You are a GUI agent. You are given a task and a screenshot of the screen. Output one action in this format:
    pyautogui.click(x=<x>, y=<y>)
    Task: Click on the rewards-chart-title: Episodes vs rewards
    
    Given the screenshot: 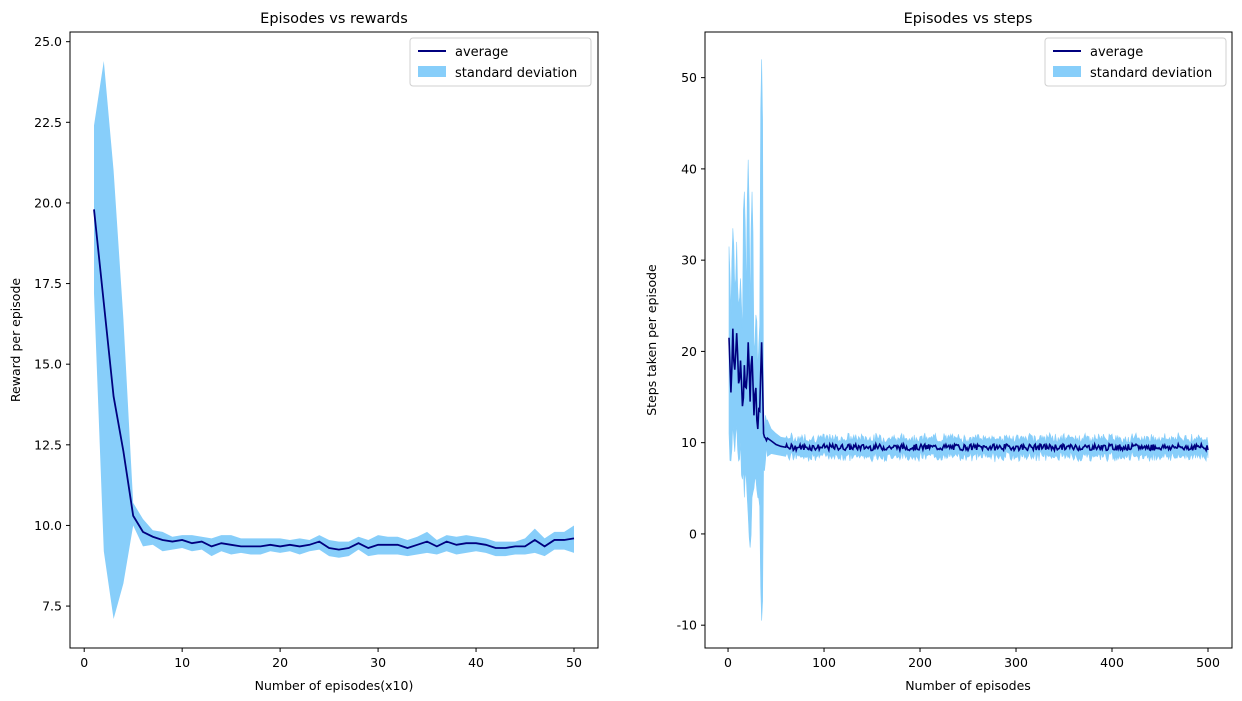 What is the action you would take?
    pyautogui.click(x=334, y=19)
    